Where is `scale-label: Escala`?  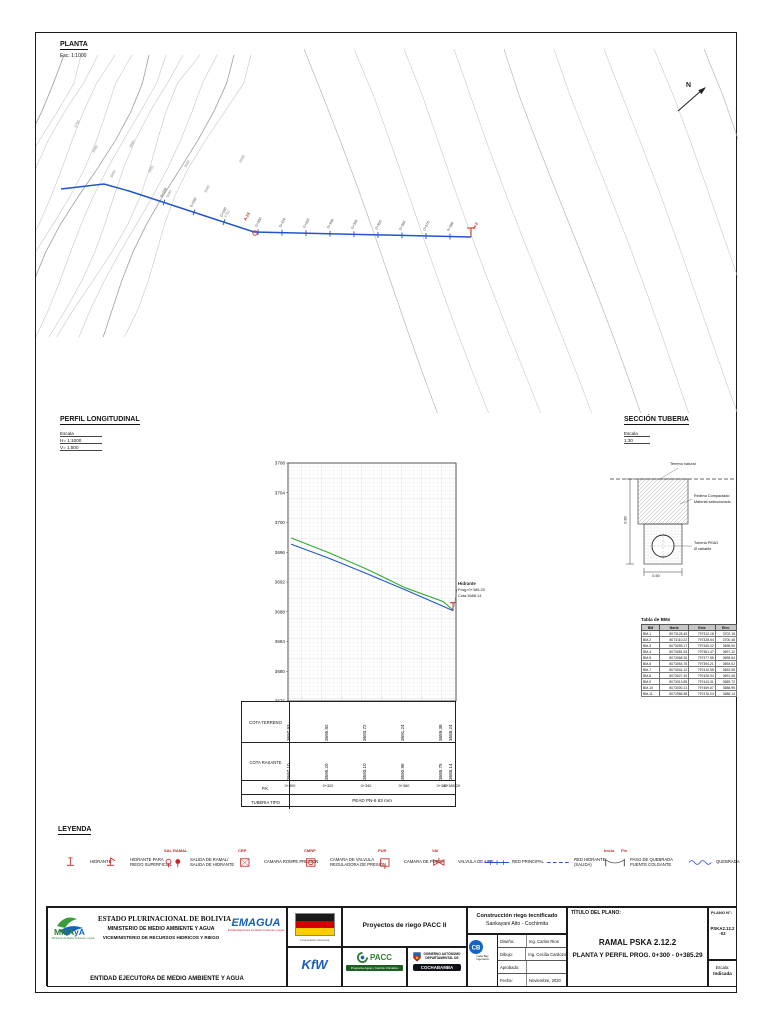 scale-label: Escala is located at coordinates (81, 433).